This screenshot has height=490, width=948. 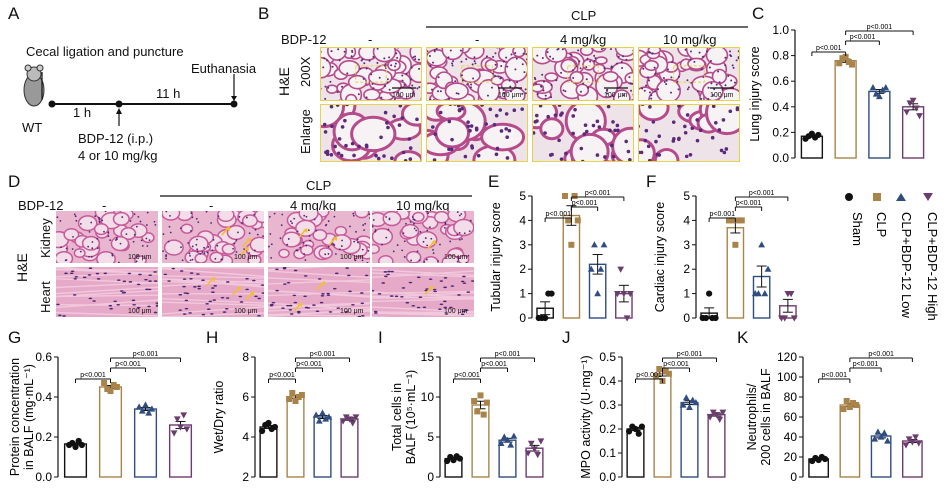 What do you see at coordinates (423, 205) in the screenshot?
I see `group-d-3: 10 mg/kg` at bounding box center [423, 205].